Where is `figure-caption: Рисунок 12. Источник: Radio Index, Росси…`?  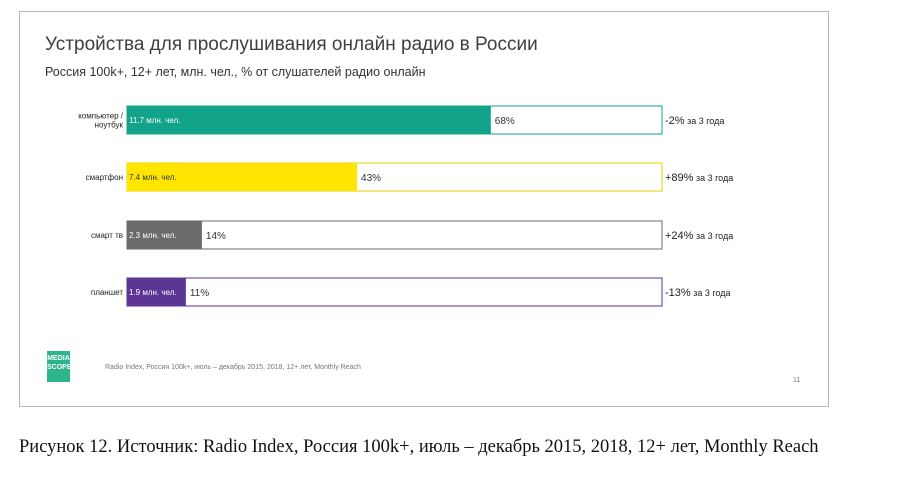
figure-caption: Рисунок 12. Источник: Radio Index, Росси… is located at coordinates (419, 447).